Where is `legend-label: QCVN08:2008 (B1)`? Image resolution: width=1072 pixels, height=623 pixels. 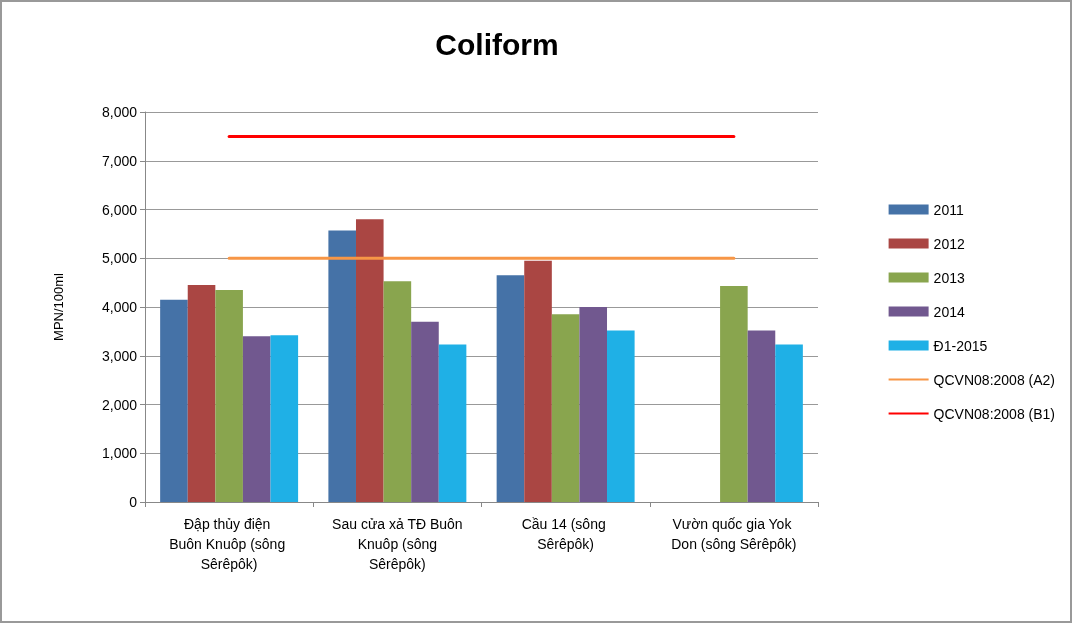 legend-label: QCVN08:2008 (B1) is located at coordinates (994, 413).